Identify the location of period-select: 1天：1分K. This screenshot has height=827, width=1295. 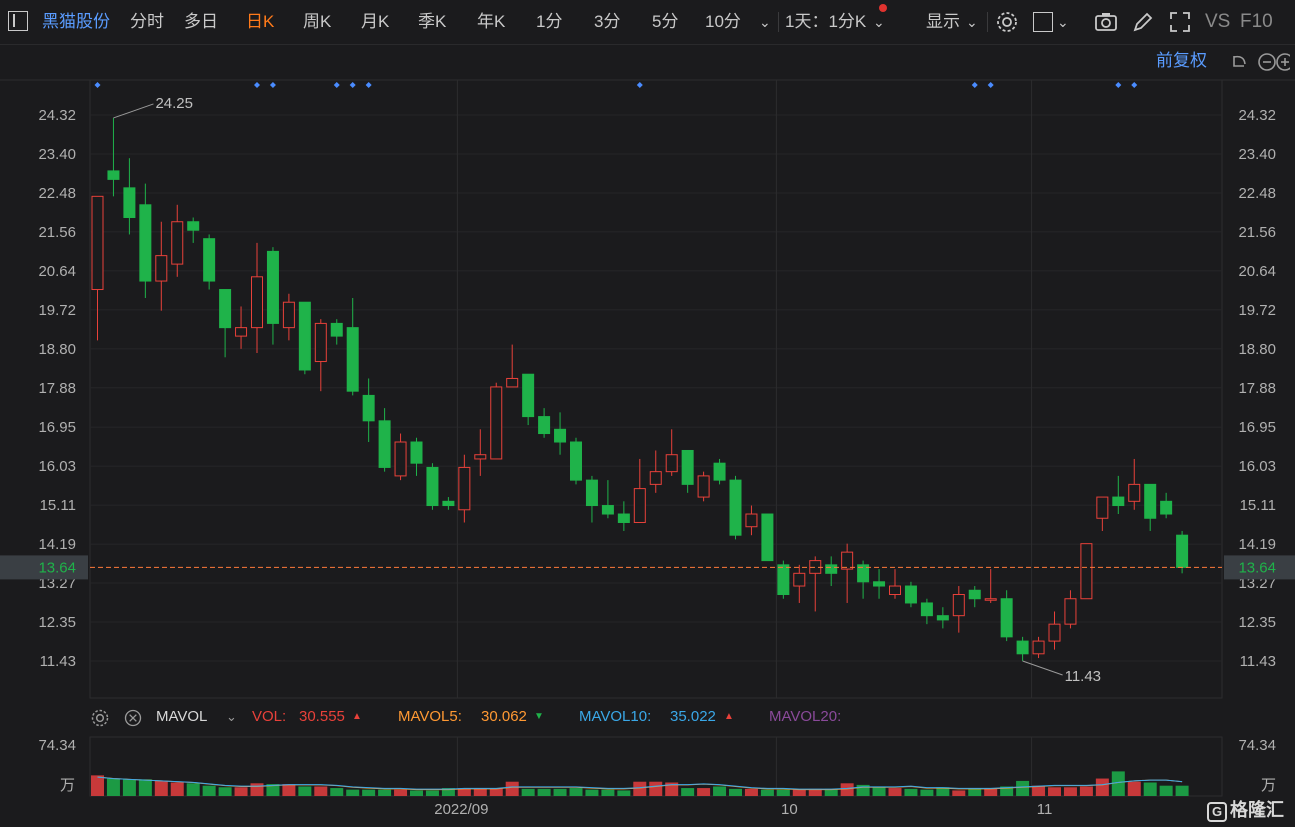
(826, 21).